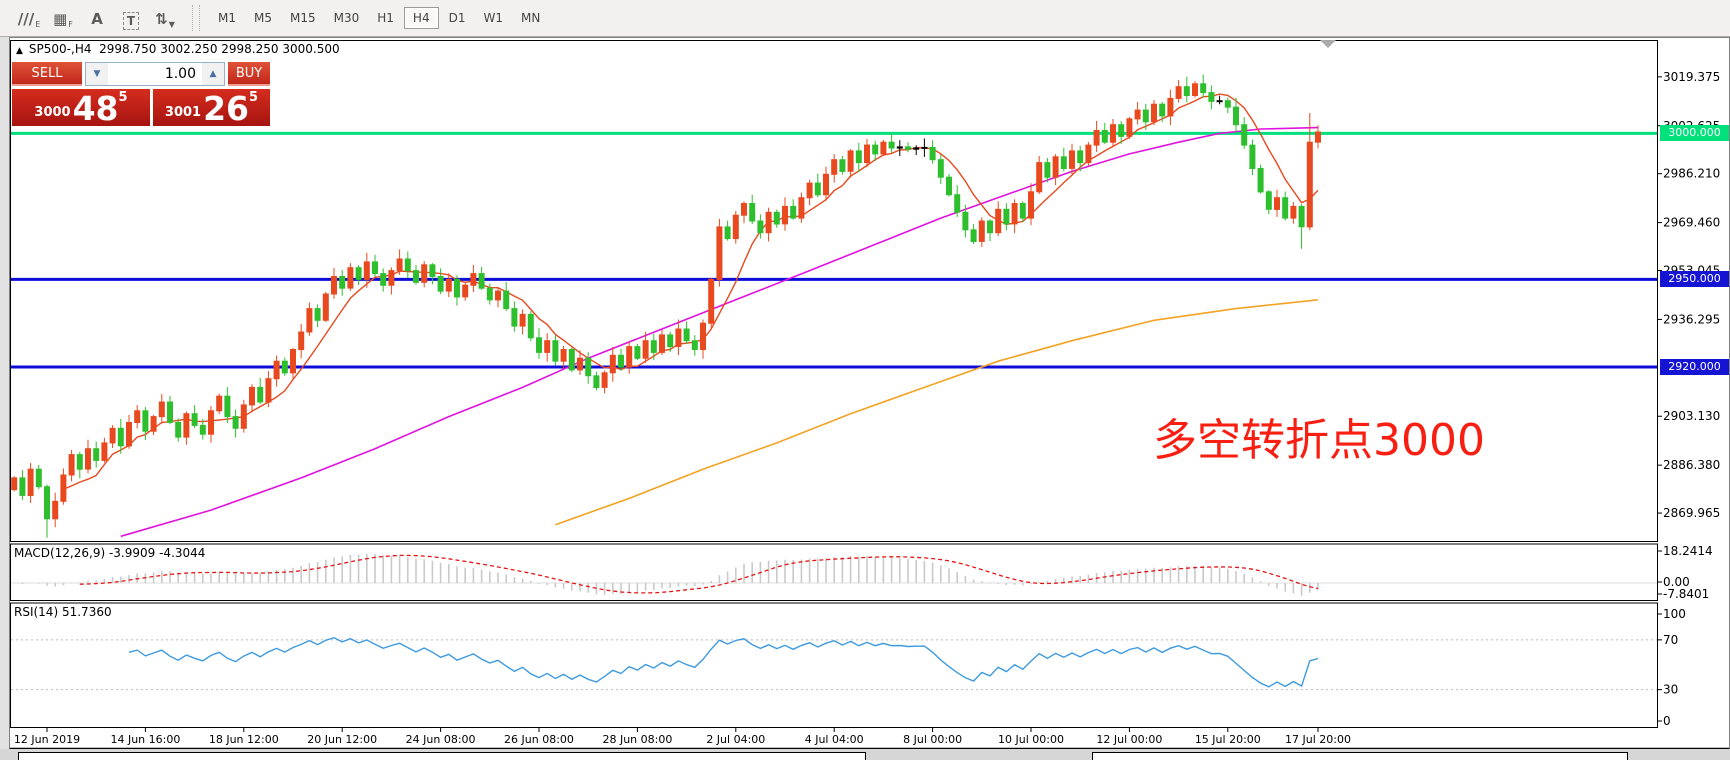  I want to click on price-axis-label: 3019.375, so click(1691, 77).